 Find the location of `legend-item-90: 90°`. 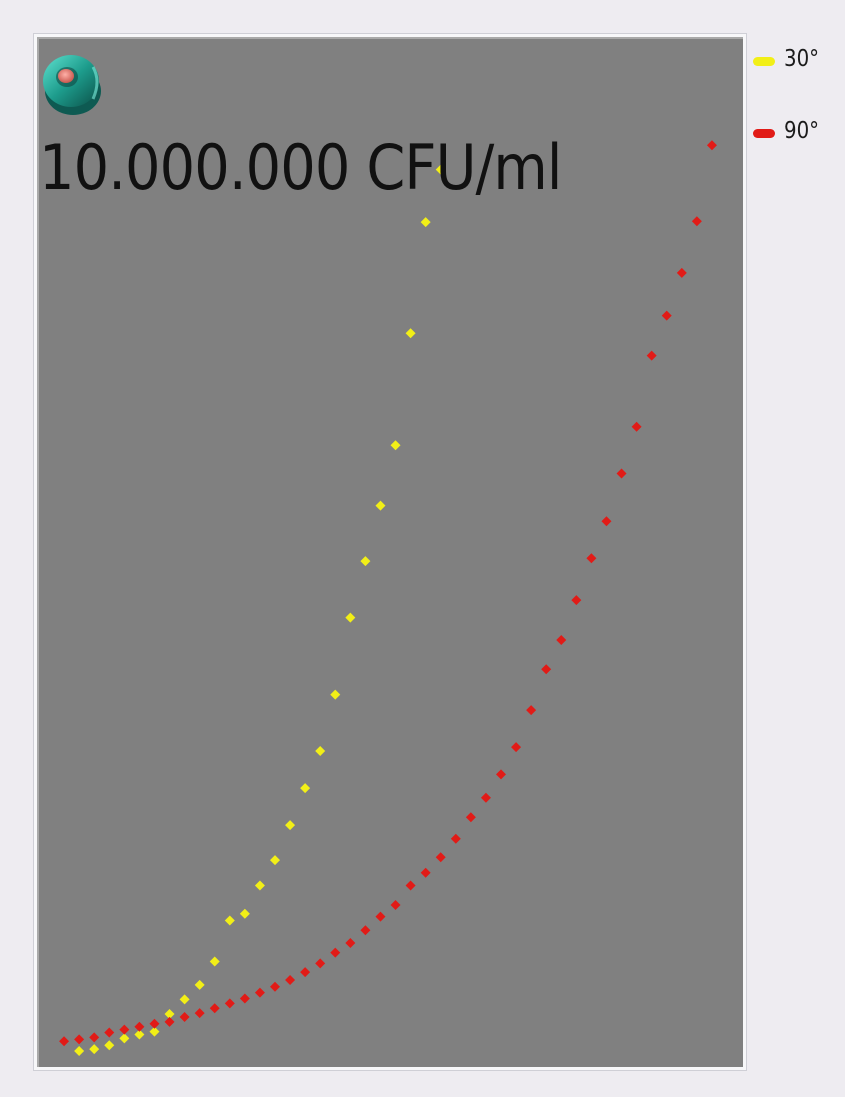

legend-item-90: 90° is located at coordinates (795, 133).